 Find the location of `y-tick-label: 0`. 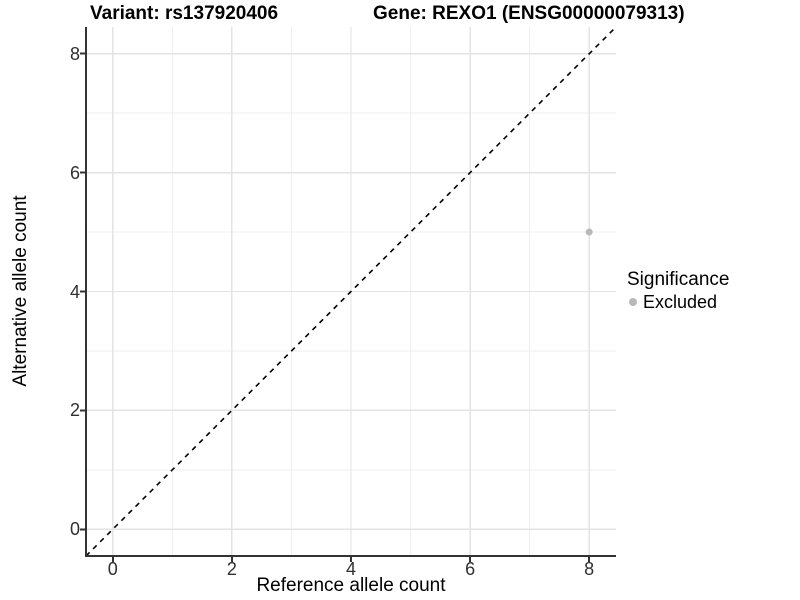

y-tick-label: 0 is located at coordinates (74, 529).